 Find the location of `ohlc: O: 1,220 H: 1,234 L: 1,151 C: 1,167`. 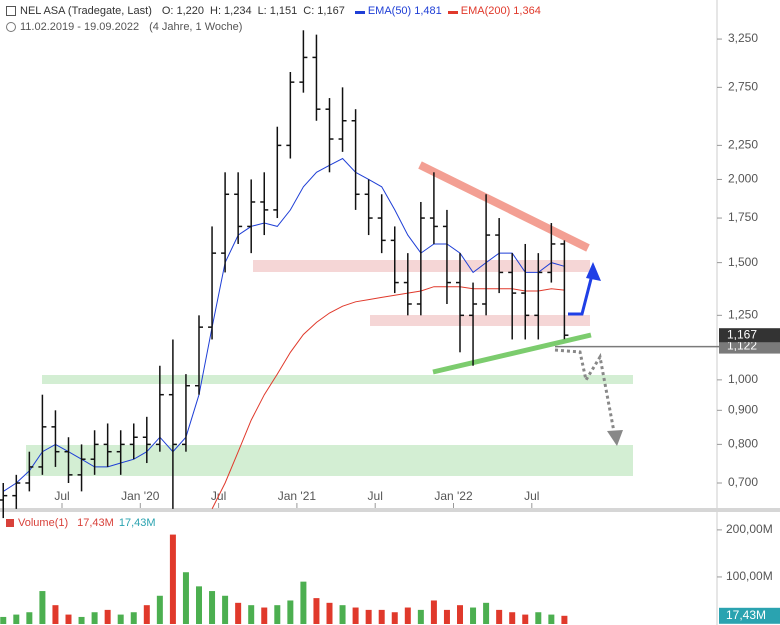

ohlc: O: 1,220 H: 1,234 L: 1,151 C: 1,167 is located at coordinates (250, 11).